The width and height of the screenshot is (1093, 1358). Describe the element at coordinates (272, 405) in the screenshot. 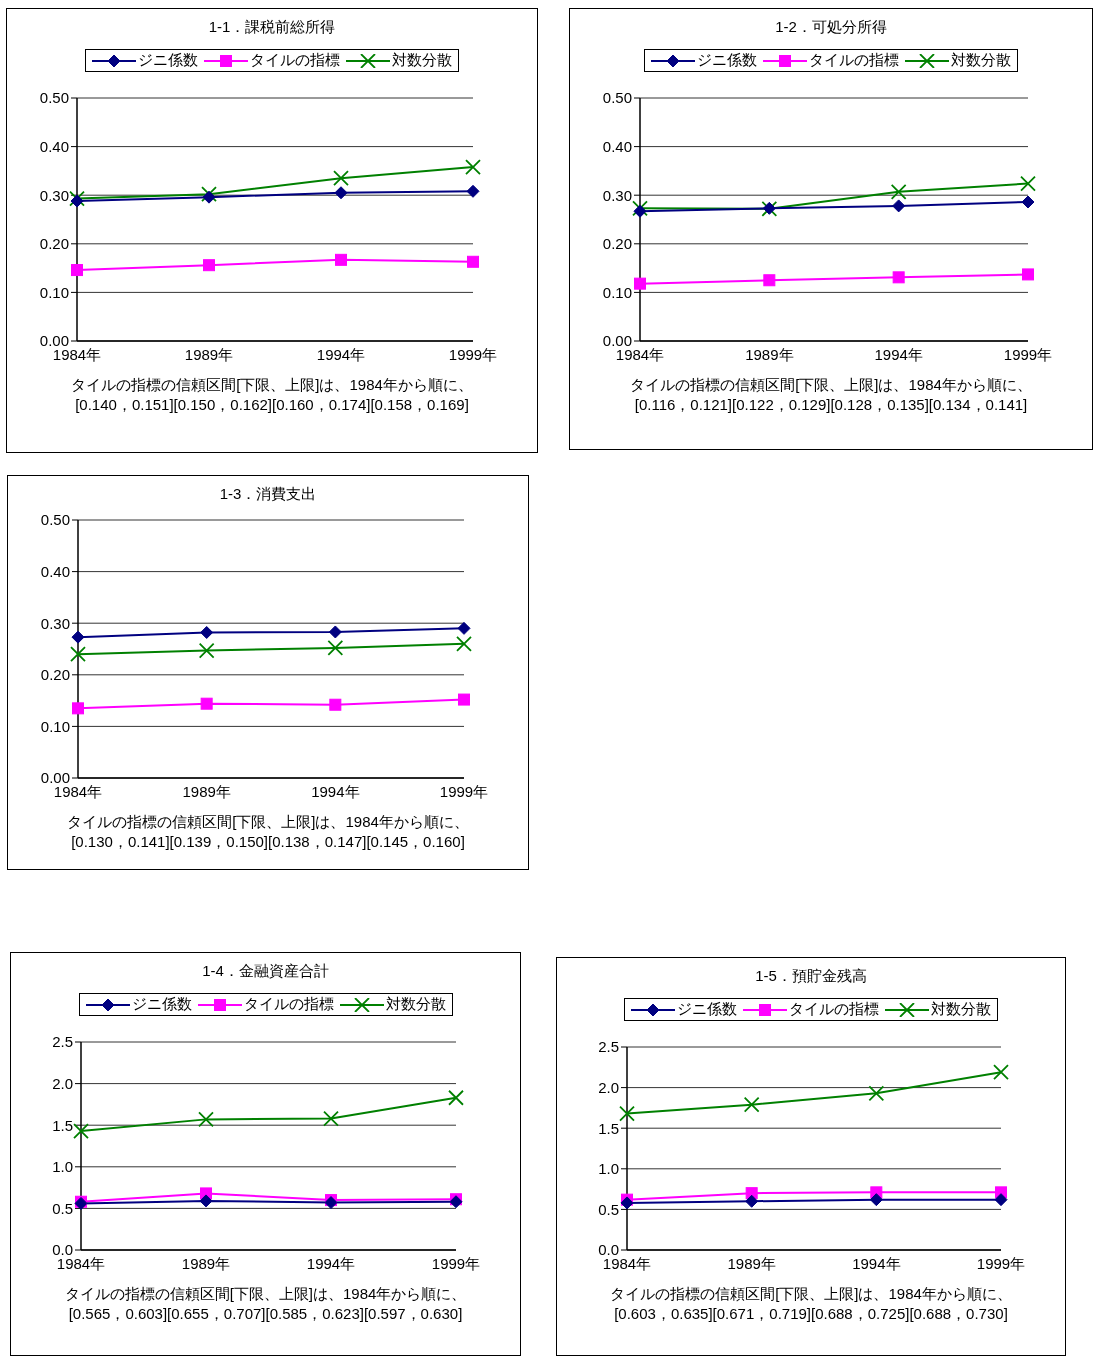

I see `text: [0.140，0.151][0.150，0.162][0.160，0.174][0.158，0.169]` at that location.